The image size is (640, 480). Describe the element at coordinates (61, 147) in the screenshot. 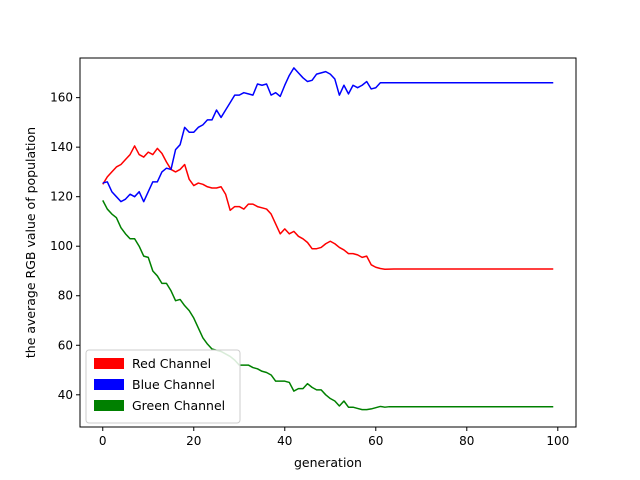

I see `y-tick-label: 140` at that location.